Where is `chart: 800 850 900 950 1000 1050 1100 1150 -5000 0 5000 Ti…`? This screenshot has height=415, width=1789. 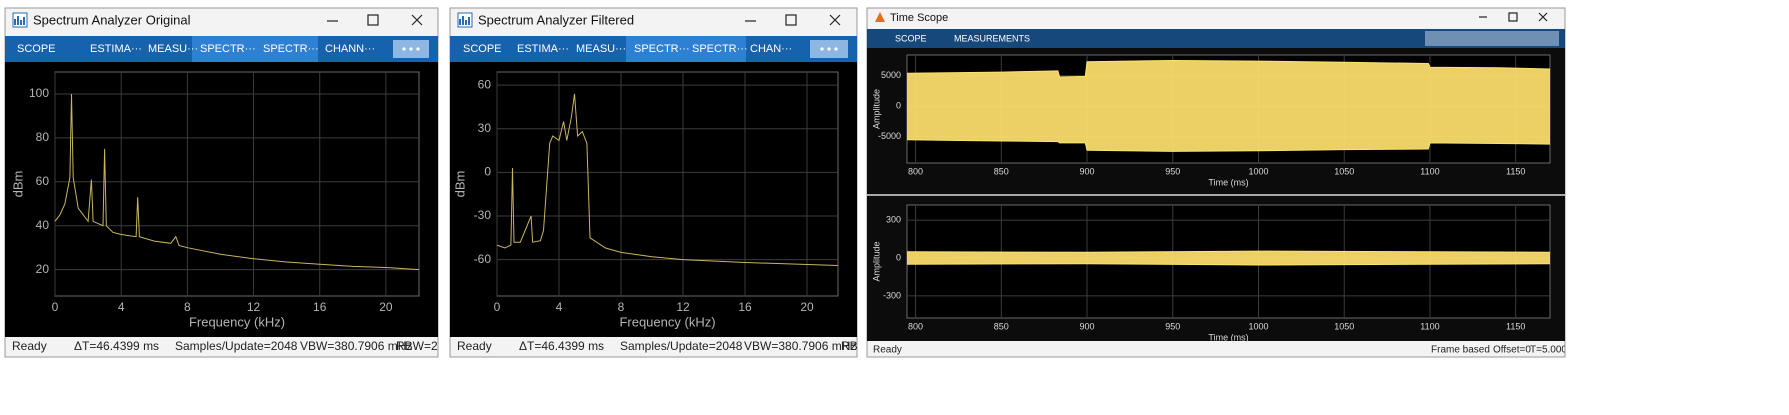
chart: 800 850 900 950 1000 1050 1100 1150 -5000 0 5000 Ti… is located at coordinates (1211, 120).